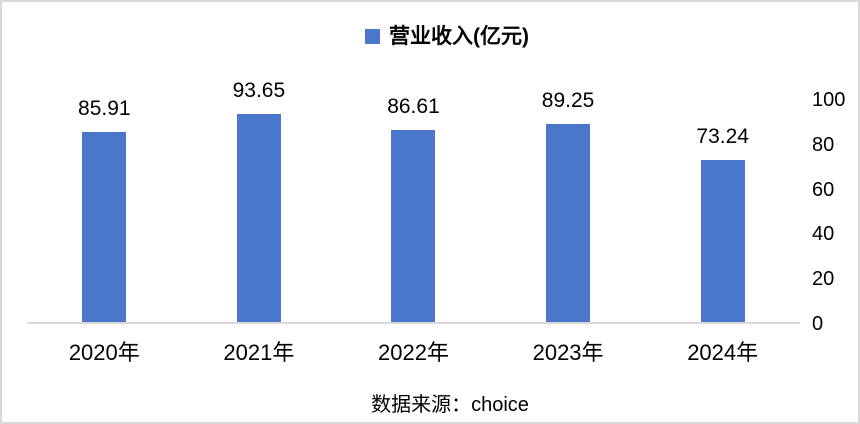 This screenshot has height=424, width=860. What do you see at coordinates (823, 279) in the screenshot?
I see `y-axis-tick-label: 20` at bounding box center [823, 279].